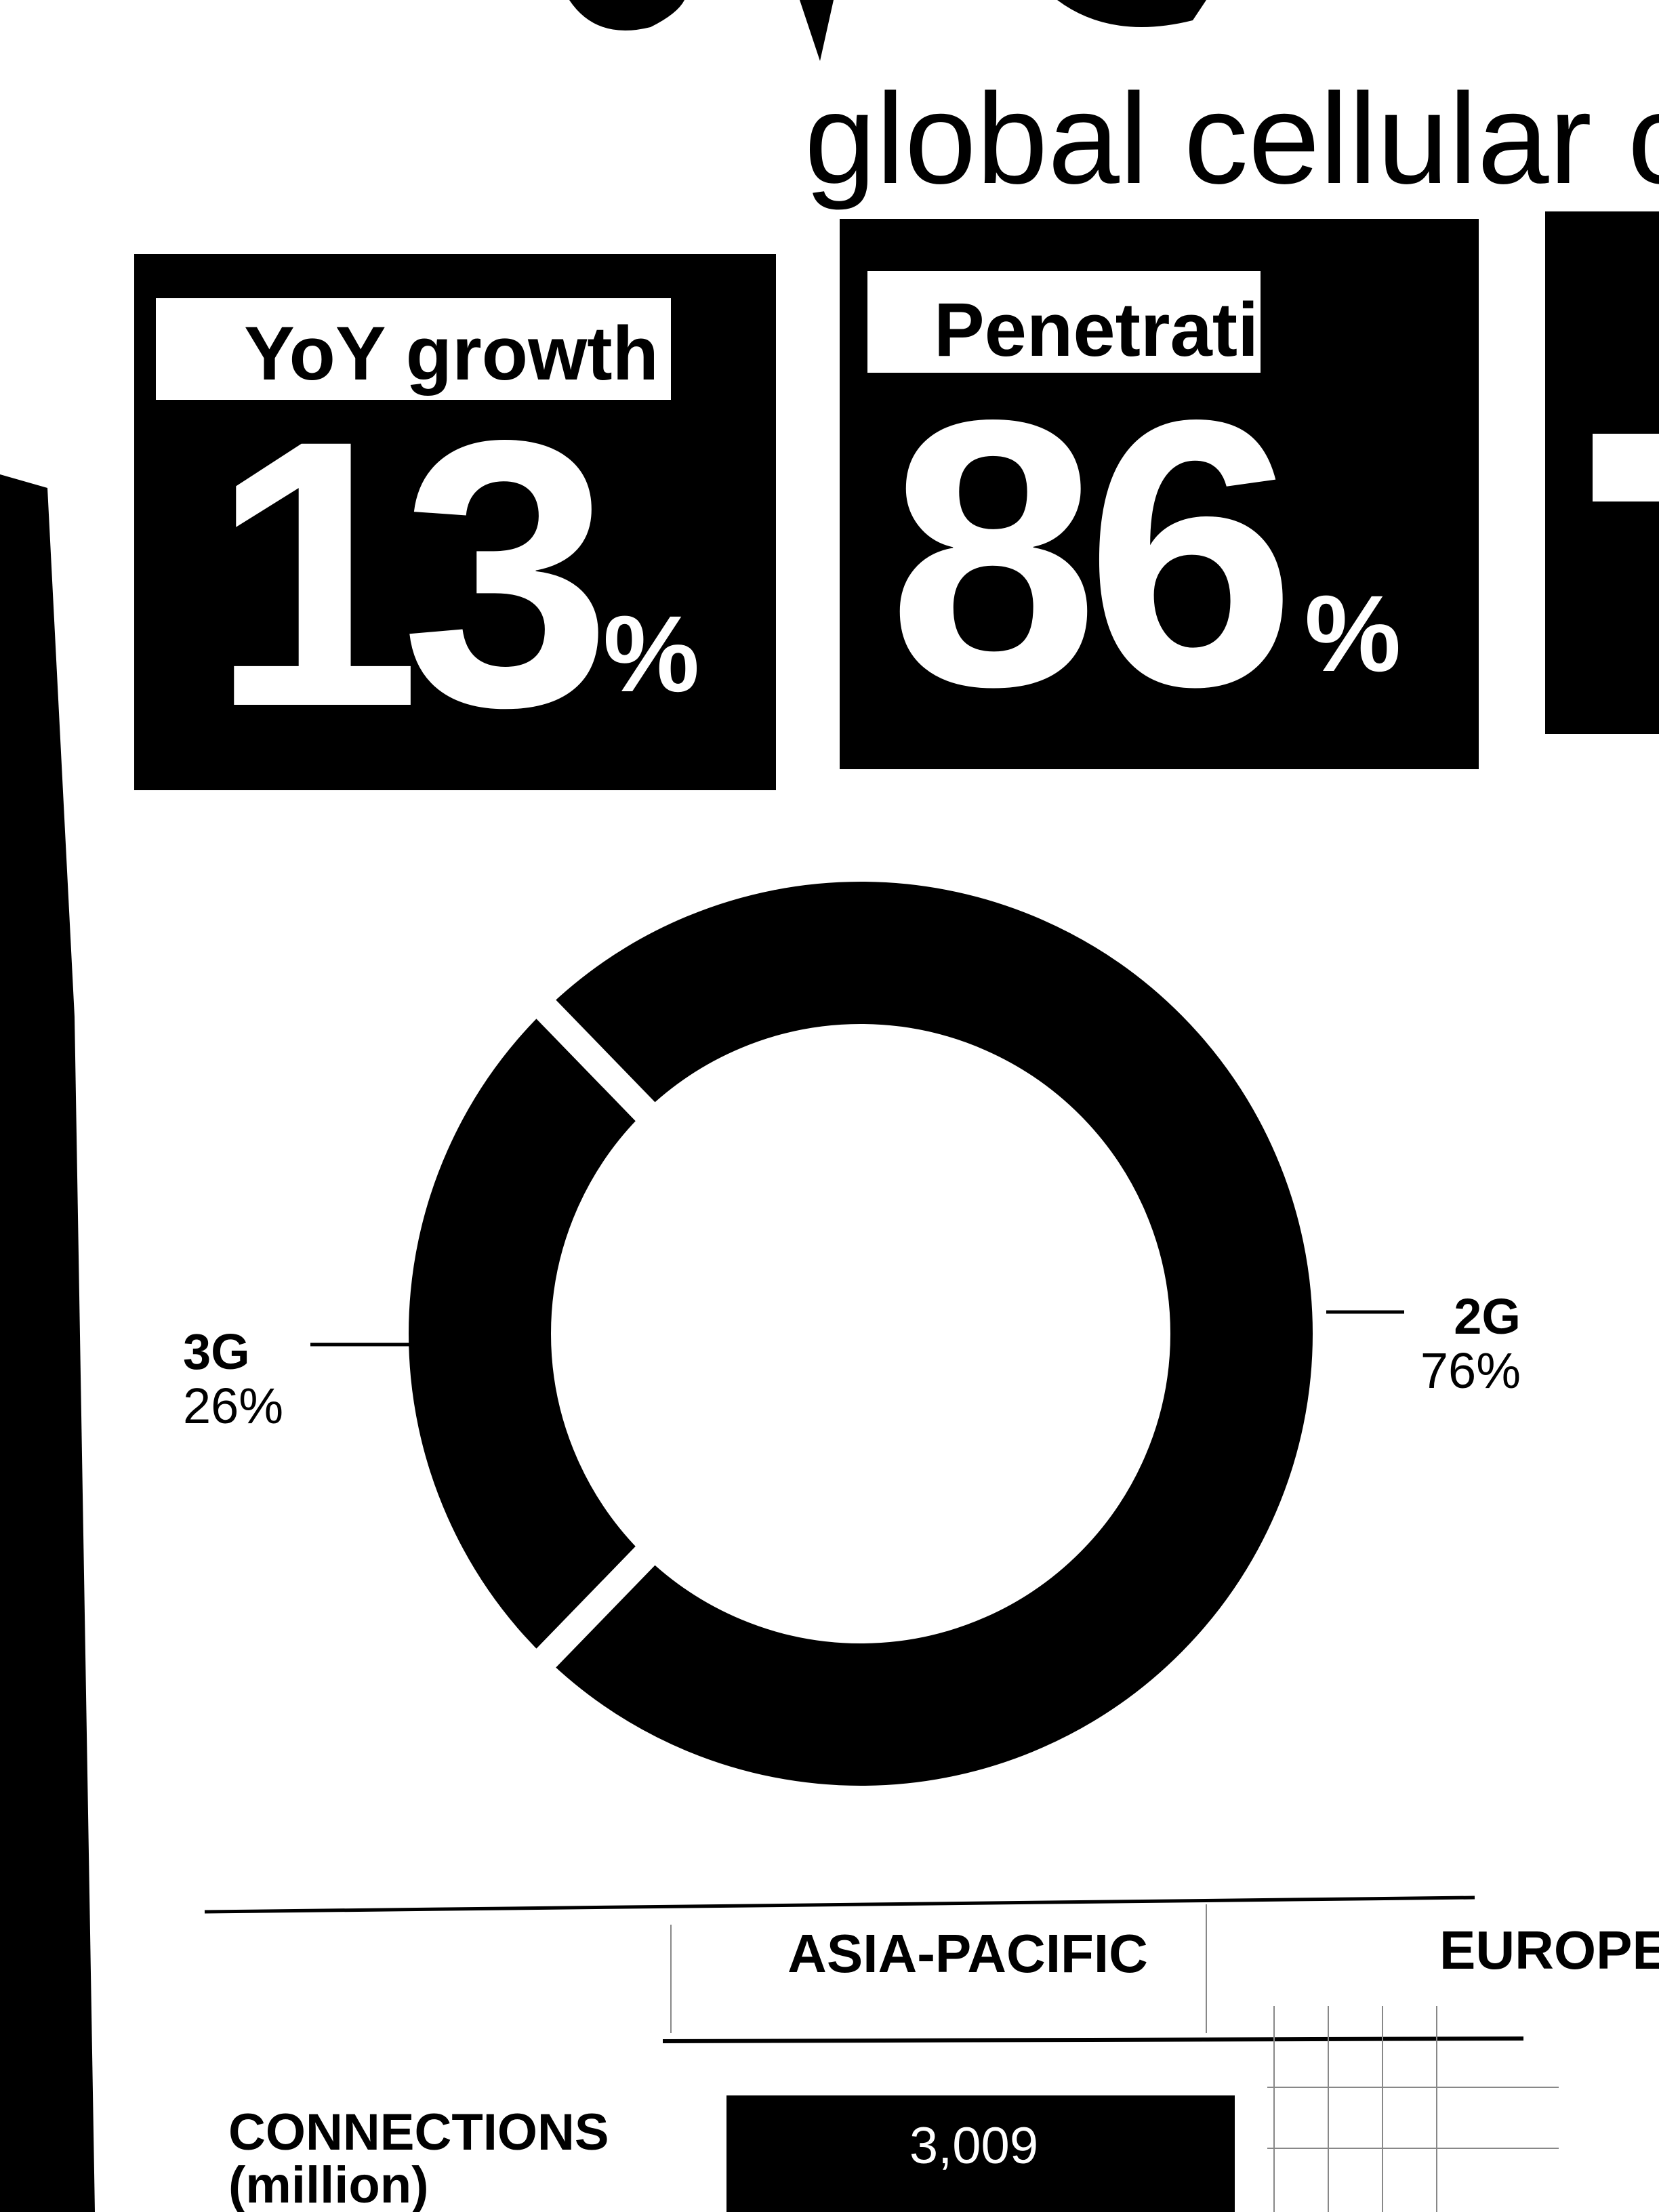  What do you see at coordinates (419, 2132) in the screenshot?
I see `row-label: CONNECTIONS` at bounding box center [419, 2132].